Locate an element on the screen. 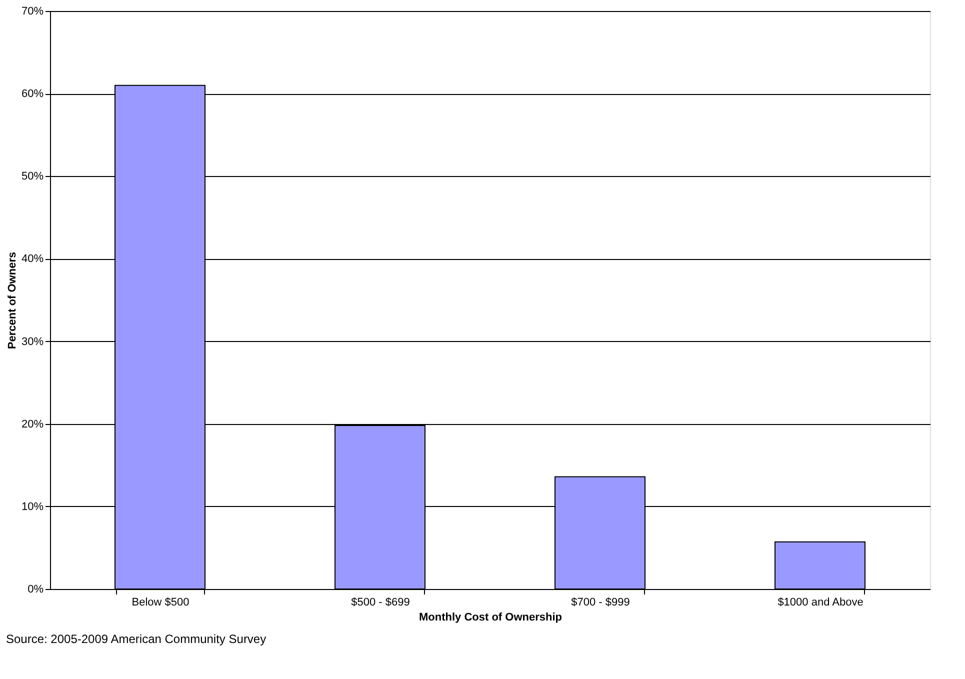  x-tick-label: $1000 and Above is located at coordinates (821, 602).